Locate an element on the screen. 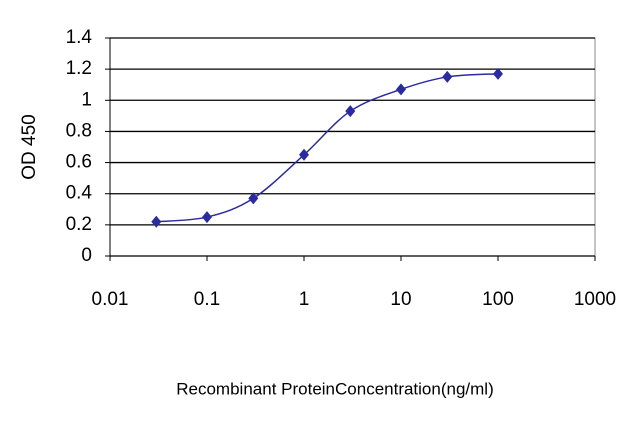 This screenshot has width=640, height=427. y-axis-title: OD 450 is located at coordinates (29, 146).